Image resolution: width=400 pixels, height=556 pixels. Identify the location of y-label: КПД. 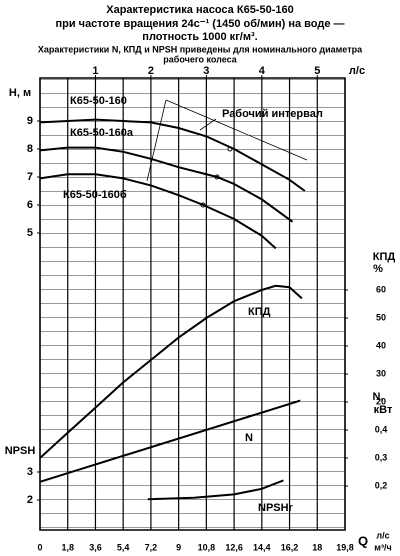
(384, 257).